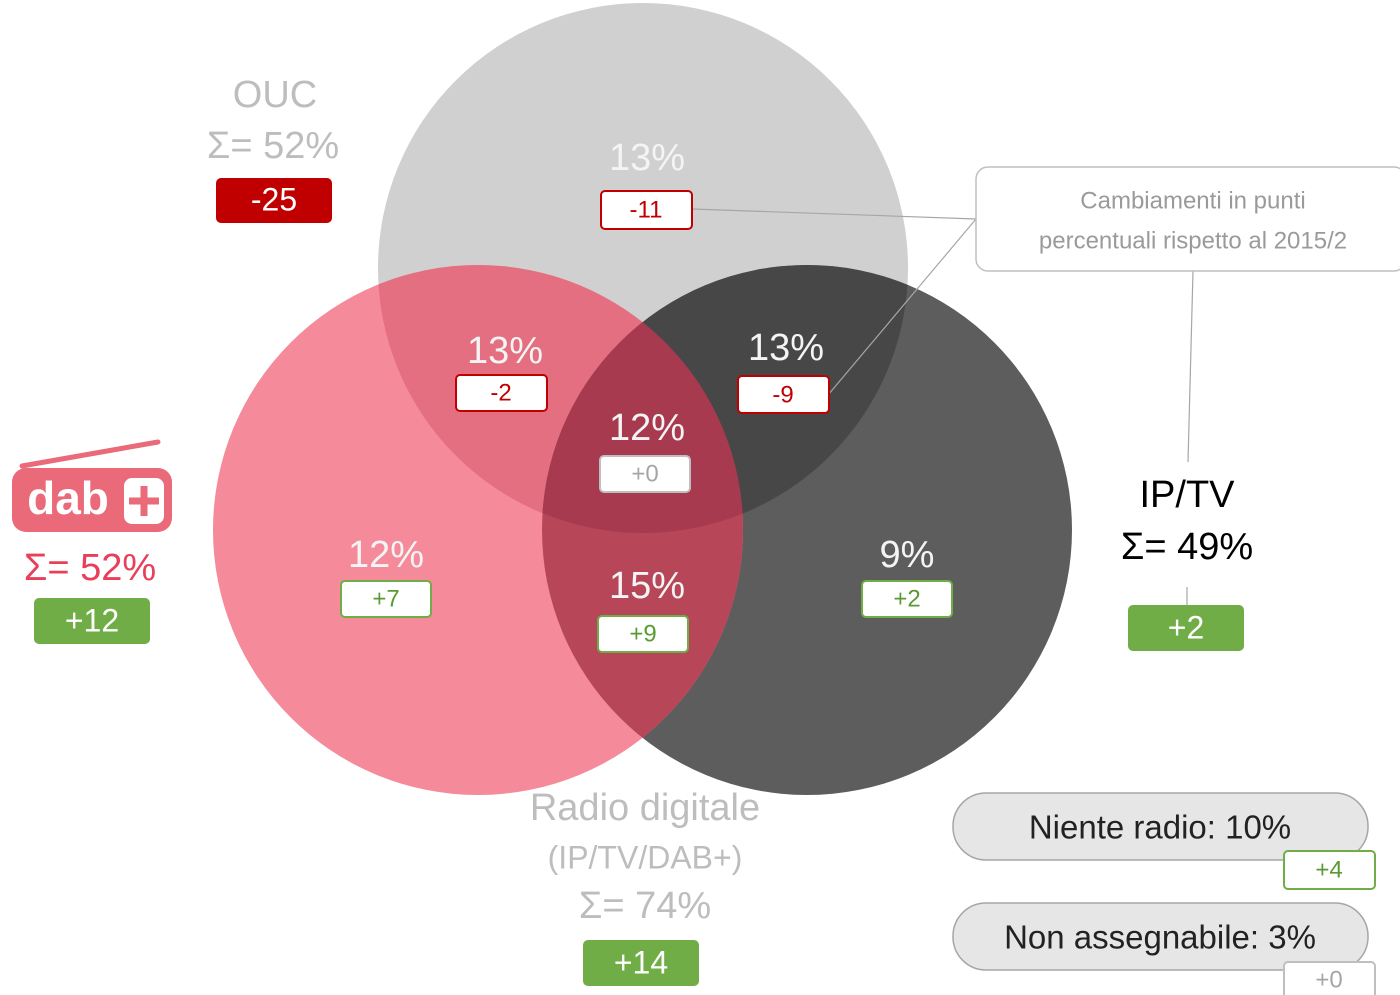 The image size is (1400, 995). What do you see at coordinates (645, 857) in the screenshot?
I see `set-subtitle: (IP/TV/DAB+)` at bounding box center [645, 857].